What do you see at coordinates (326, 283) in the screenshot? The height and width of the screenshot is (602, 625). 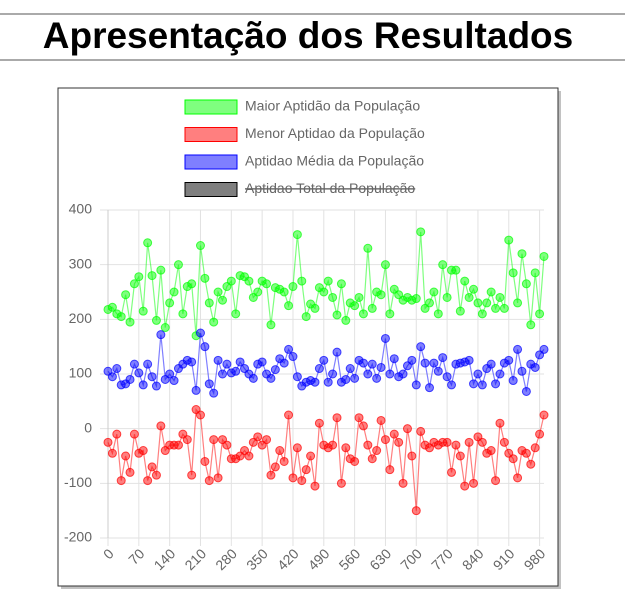 I see `series-line` at bounding box center [326, 283].